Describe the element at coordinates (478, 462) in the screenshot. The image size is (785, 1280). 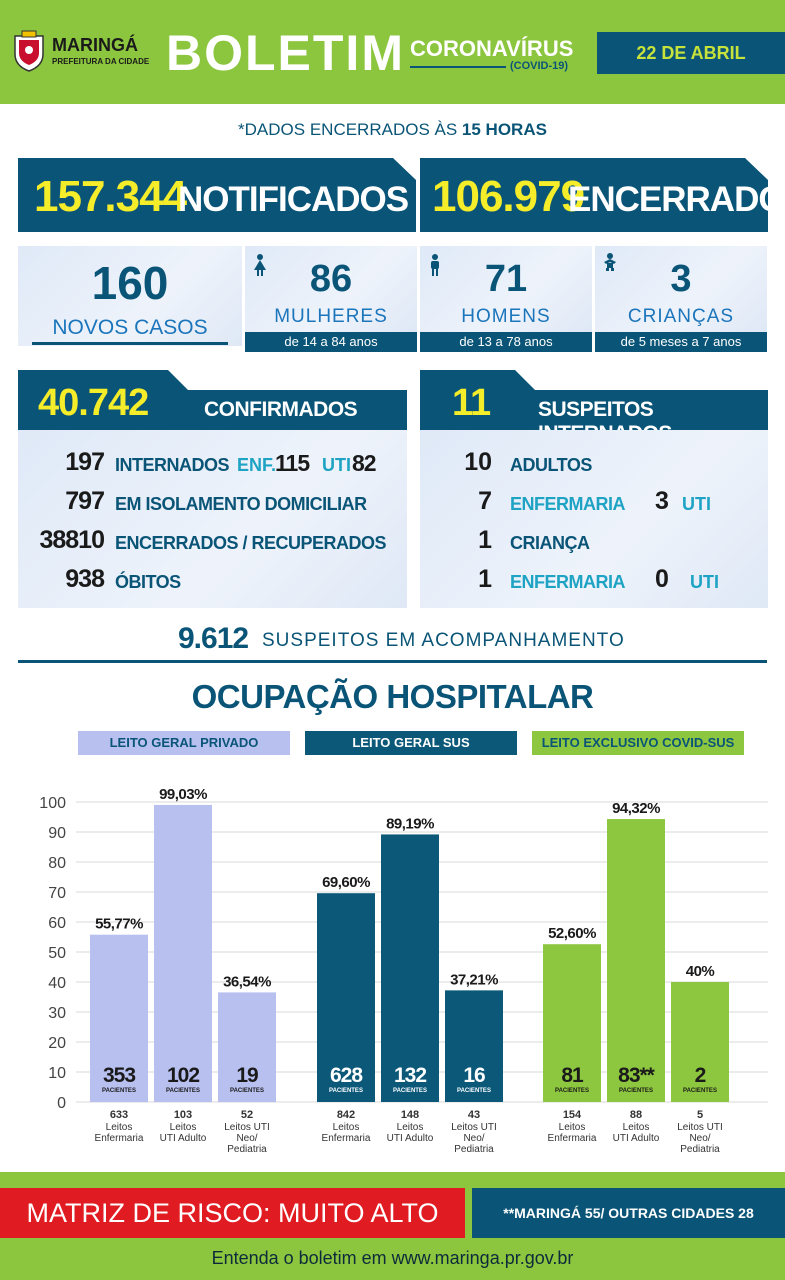
I see `adultos-value: 10` at that location.